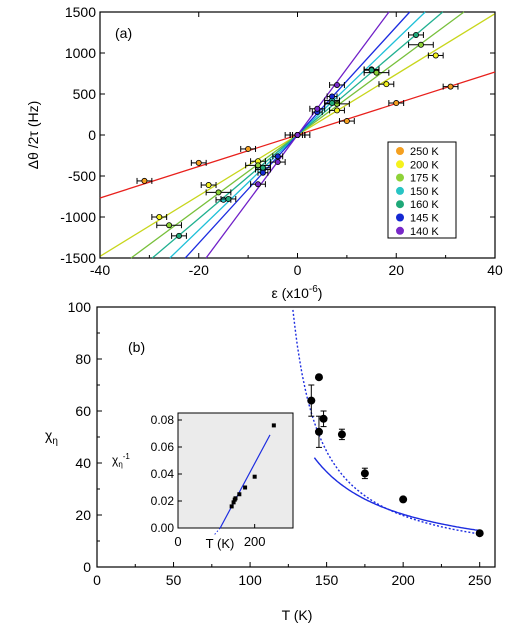 The image size is (521, 628). Describe the element at coordinates (250, 580) in the screenshot. I see `x-tick-label: 100` at that location.